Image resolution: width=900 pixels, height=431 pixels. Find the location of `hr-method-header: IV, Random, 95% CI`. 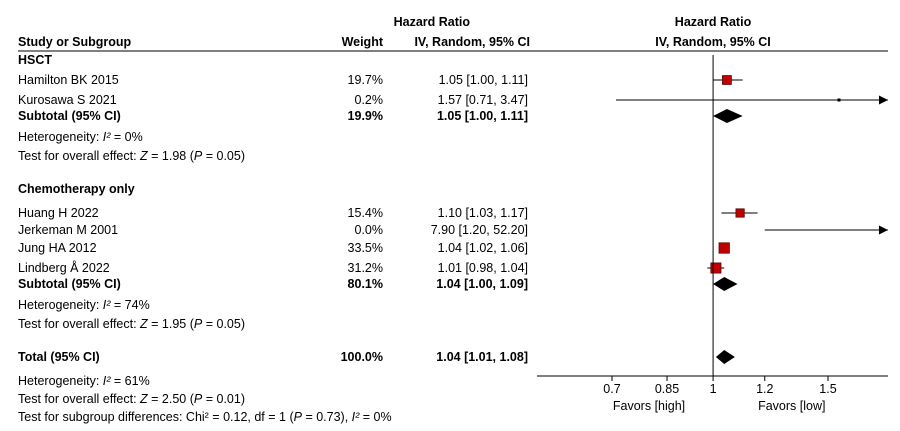

hr-method-header: IV, Random, 95% CI is located at coordinates (472, 42).